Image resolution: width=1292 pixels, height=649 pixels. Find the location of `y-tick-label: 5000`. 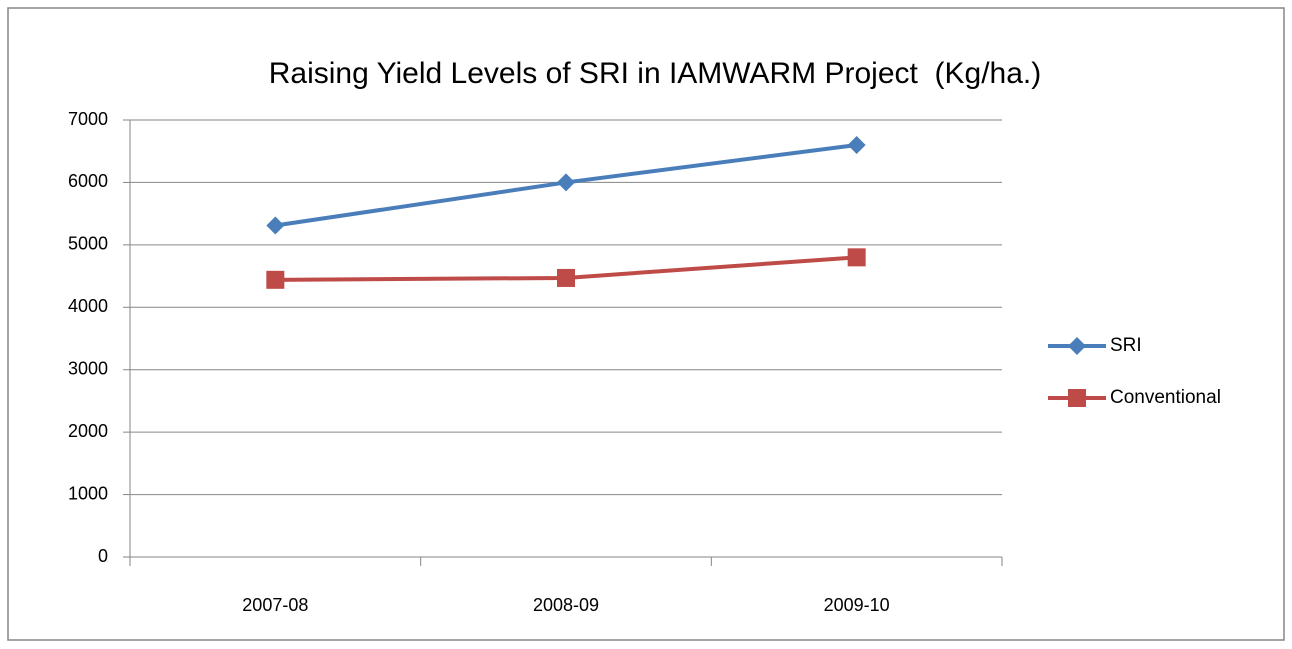

y-tick-label: 5000 is located at coordinates (88, 244).